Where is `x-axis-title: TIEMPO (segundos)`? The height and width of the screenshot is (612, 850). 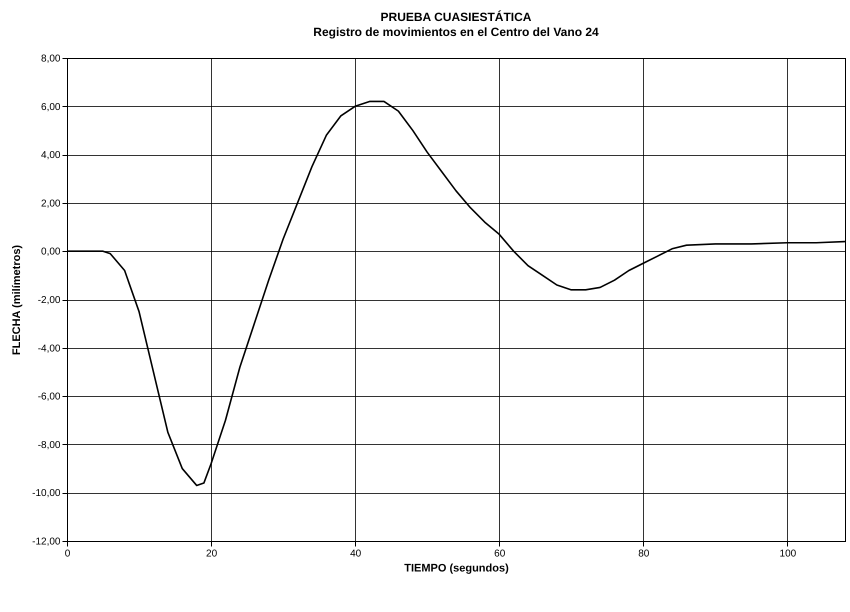
x-axis-title: TIEMPO (segundos) is located at coordinates (457, 568).